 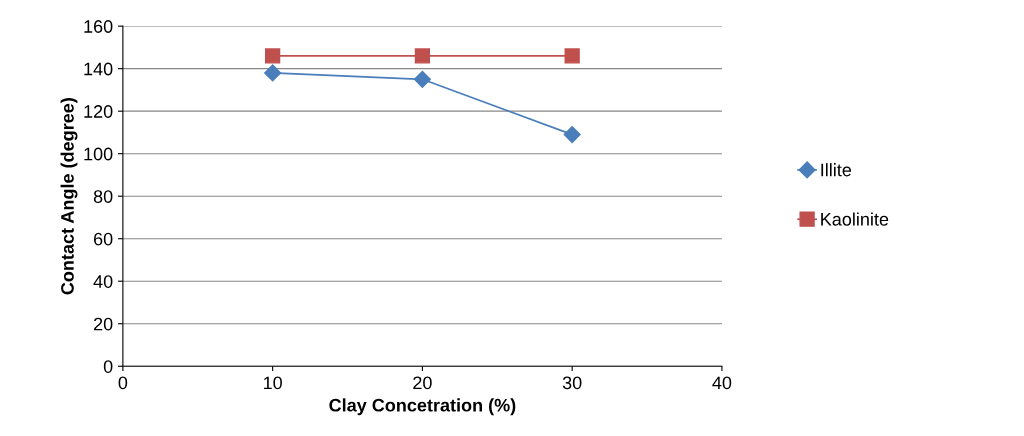 What do you see at coordinates (722, 383) in the screenshot?
I see `x-tick-label: 40` at bounding box center [722, 383].